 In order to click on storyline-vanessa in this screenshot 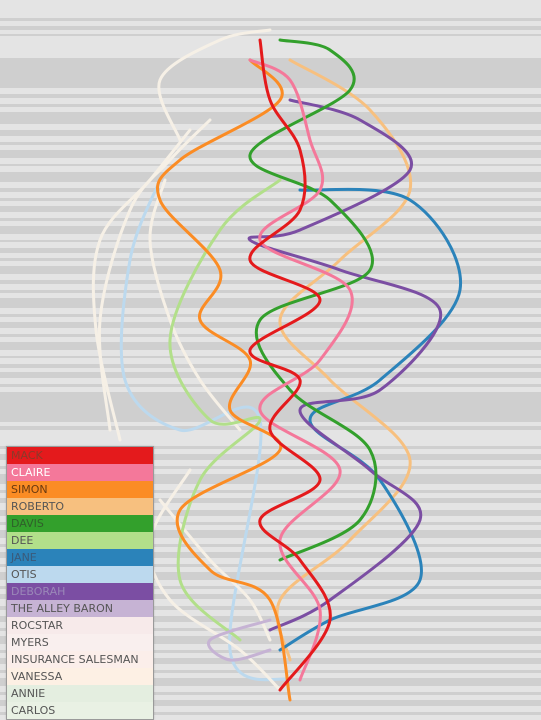, I will do `click(214, 580)`.